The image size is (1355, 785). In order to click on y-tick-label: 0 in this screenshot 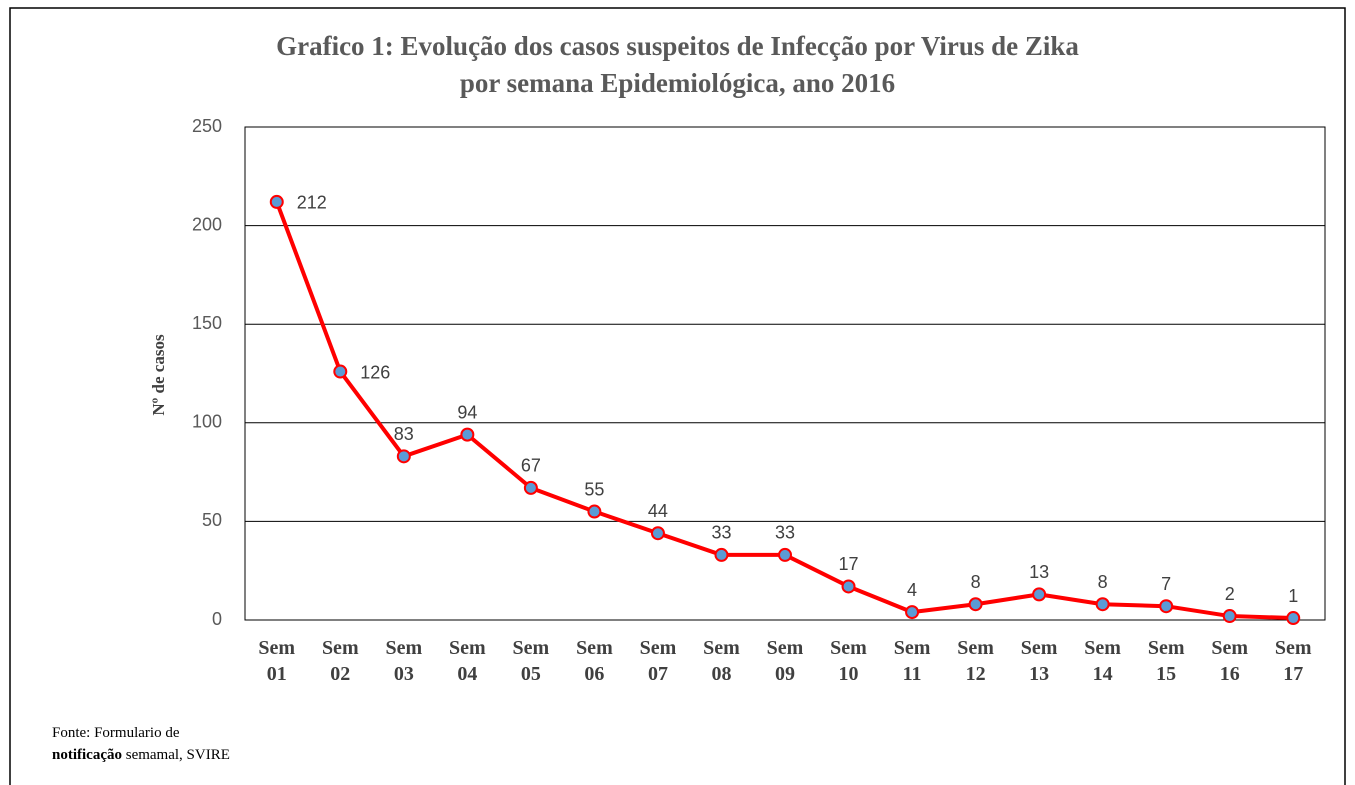, I will do `click(217, 619)`.